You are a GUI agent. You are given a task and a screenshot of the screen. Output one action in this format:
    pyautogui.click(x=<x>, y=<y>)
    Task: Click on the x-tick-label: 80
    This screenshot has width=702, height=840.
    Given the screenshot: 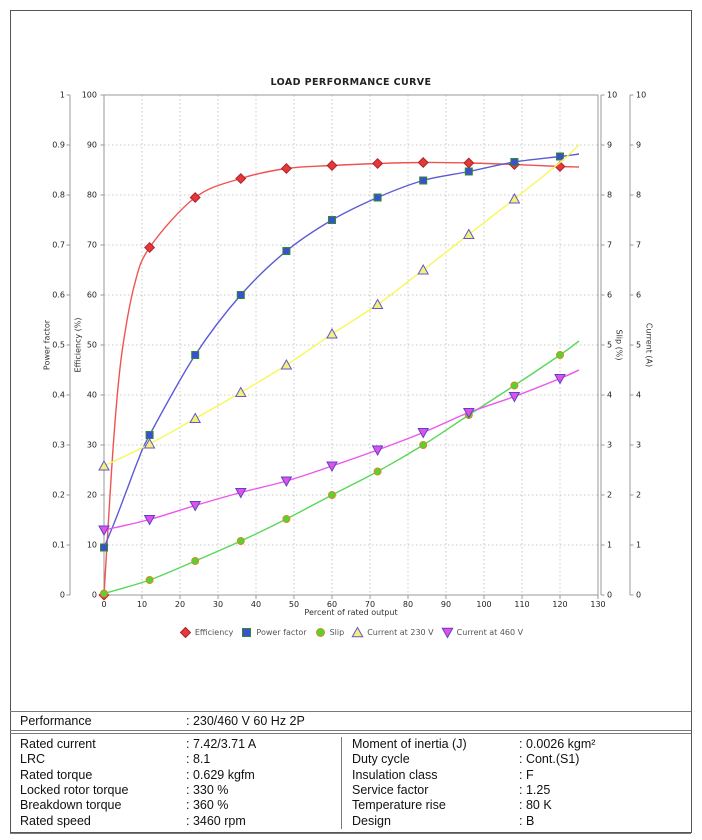 What is the action you would take?
    pyautogui.click(x=408, y=604)
    